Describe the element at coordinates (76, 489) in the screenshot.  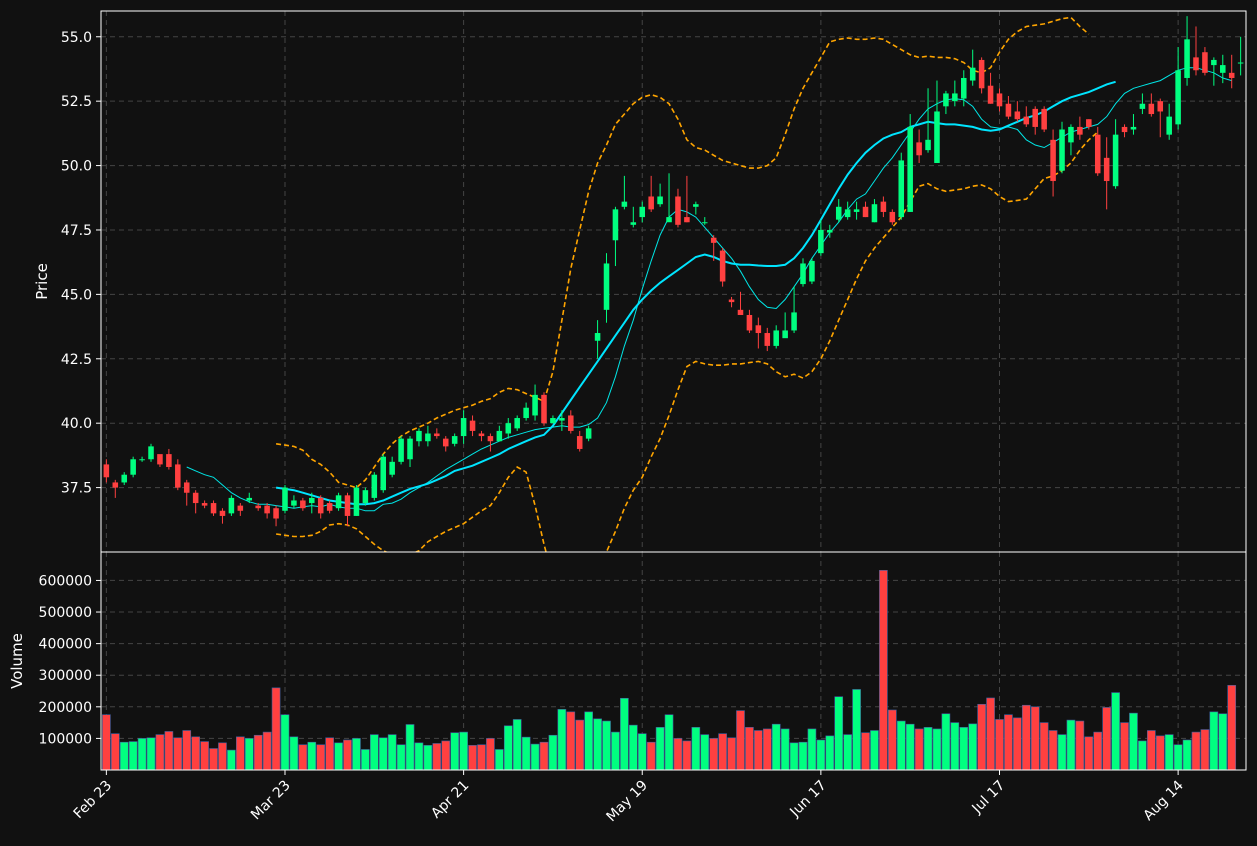
I see `price-ytick-label: 37.5` at that location.